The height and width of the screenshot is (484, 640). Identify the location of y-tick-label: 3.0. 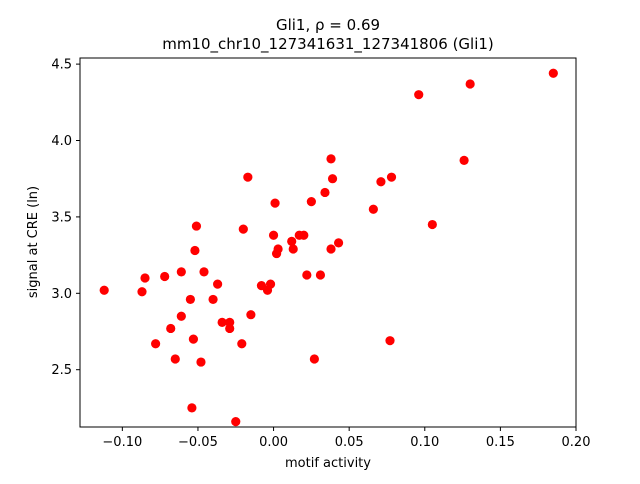
(61, 294).